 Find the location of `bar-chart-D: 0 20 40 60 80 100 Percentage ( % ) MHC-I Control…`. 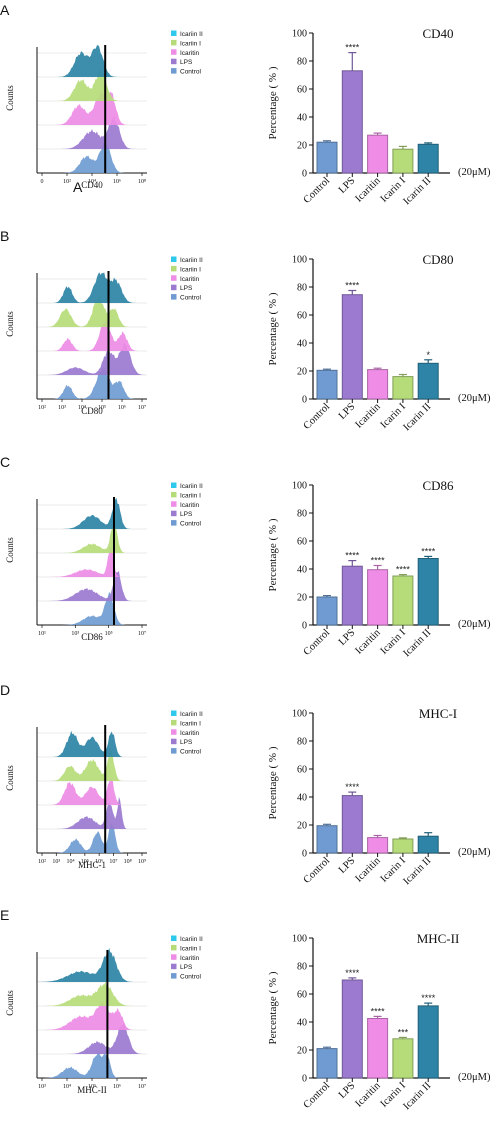

bar-chart-D: 0 20 40 60 80 100 Percentage ( % ) MHC-I Control… is located at coordinates (379, 796).